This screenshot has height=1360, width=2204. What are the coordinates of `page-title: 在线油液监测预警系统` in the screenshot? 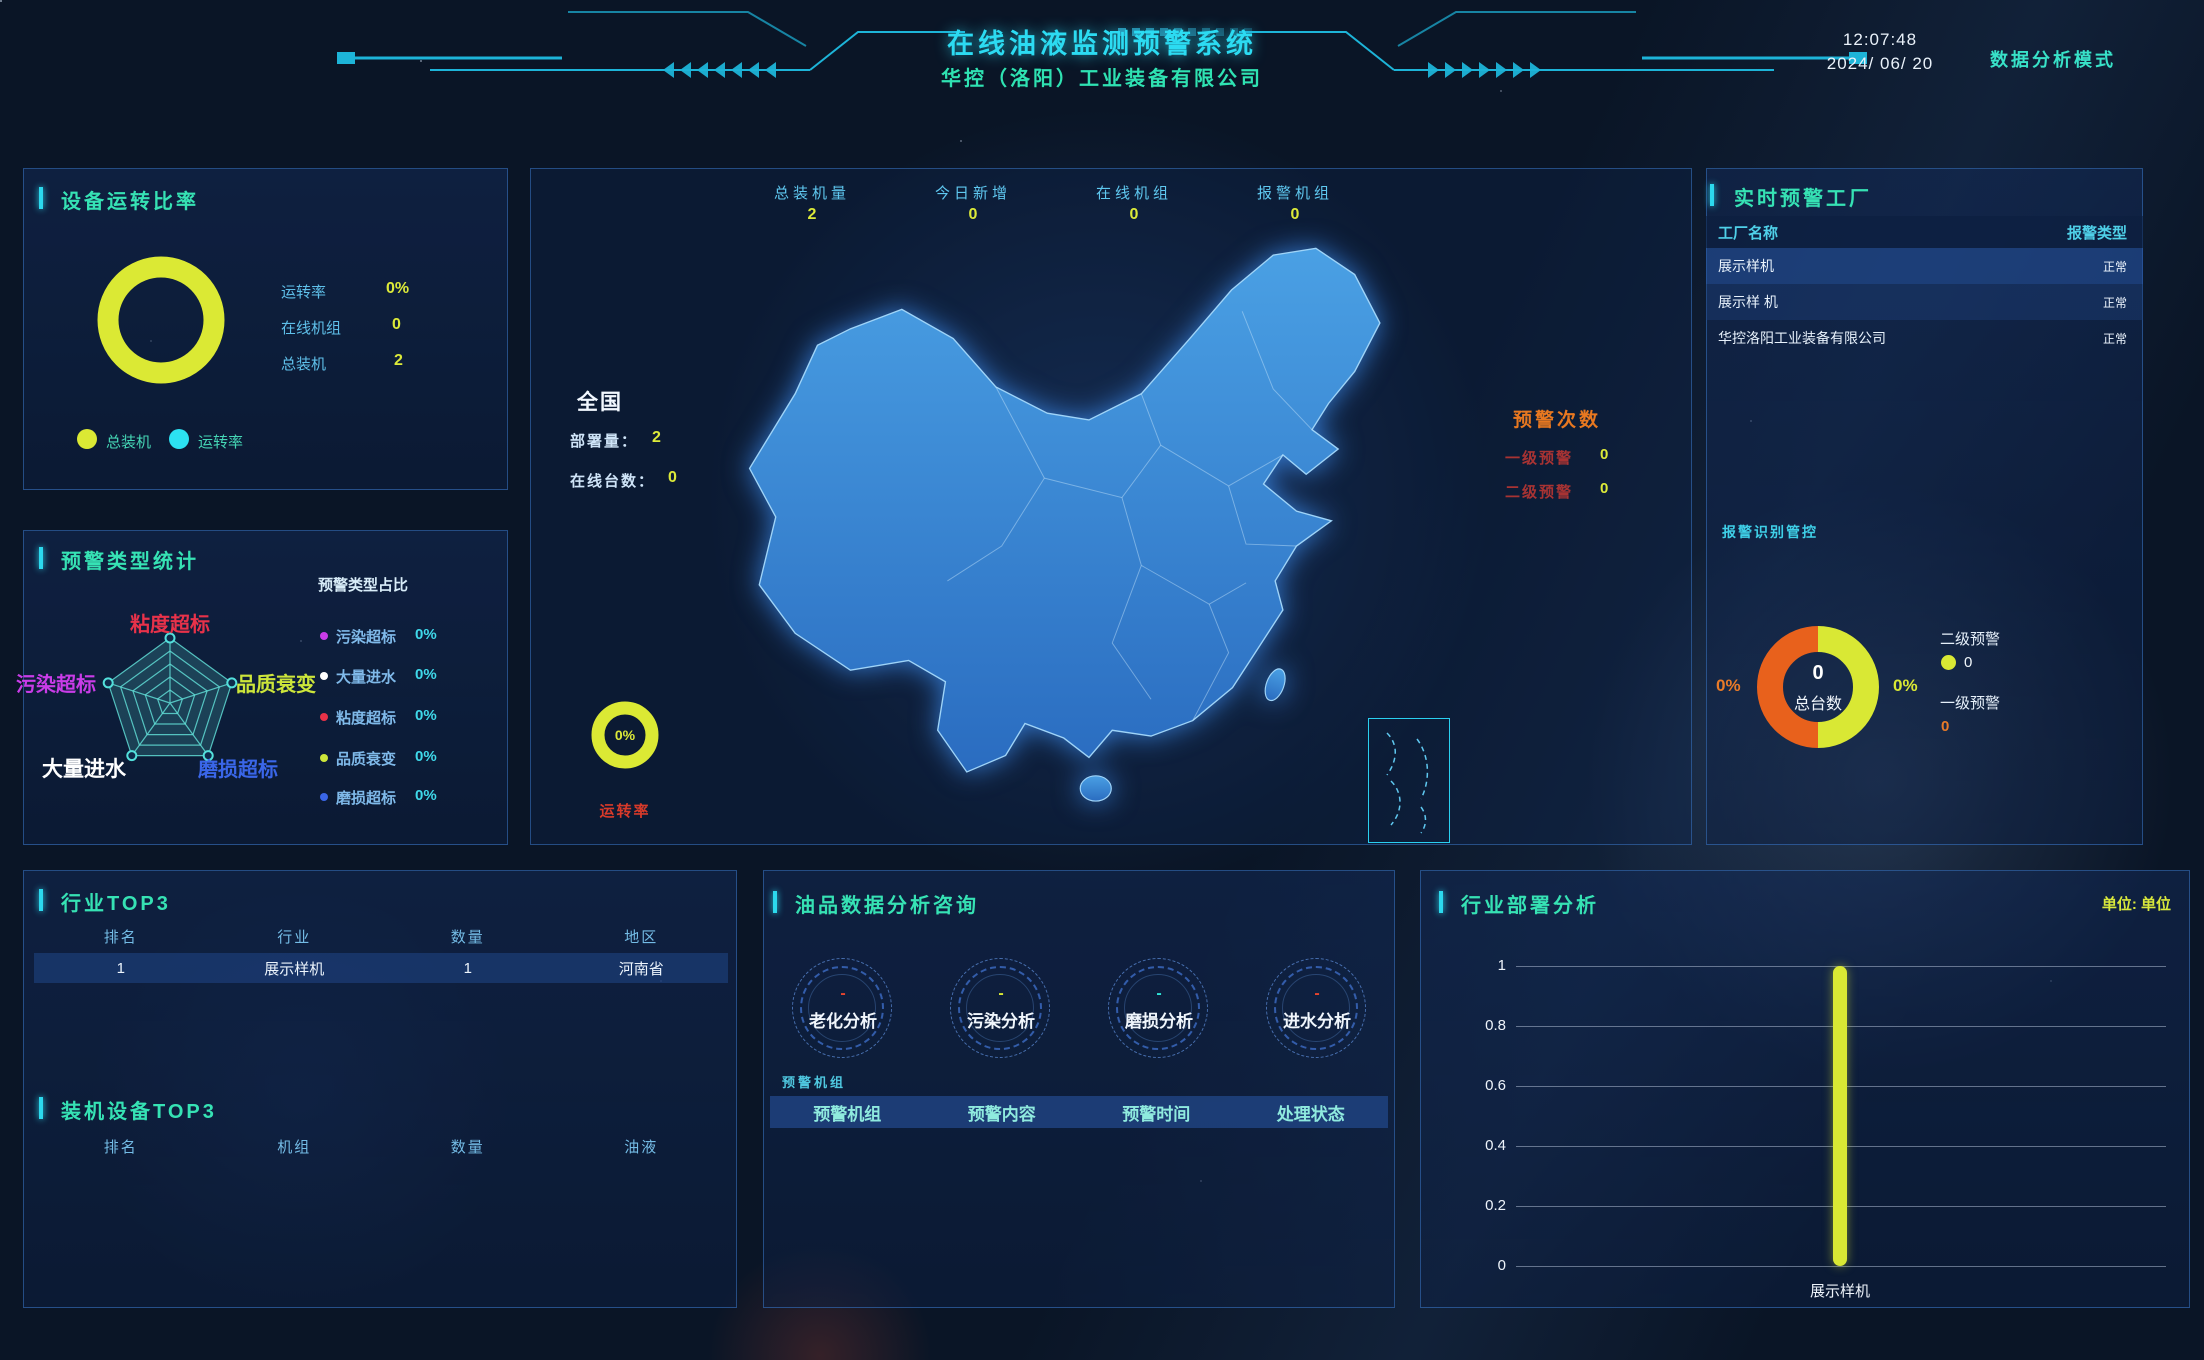 It's located at (1102, 44).